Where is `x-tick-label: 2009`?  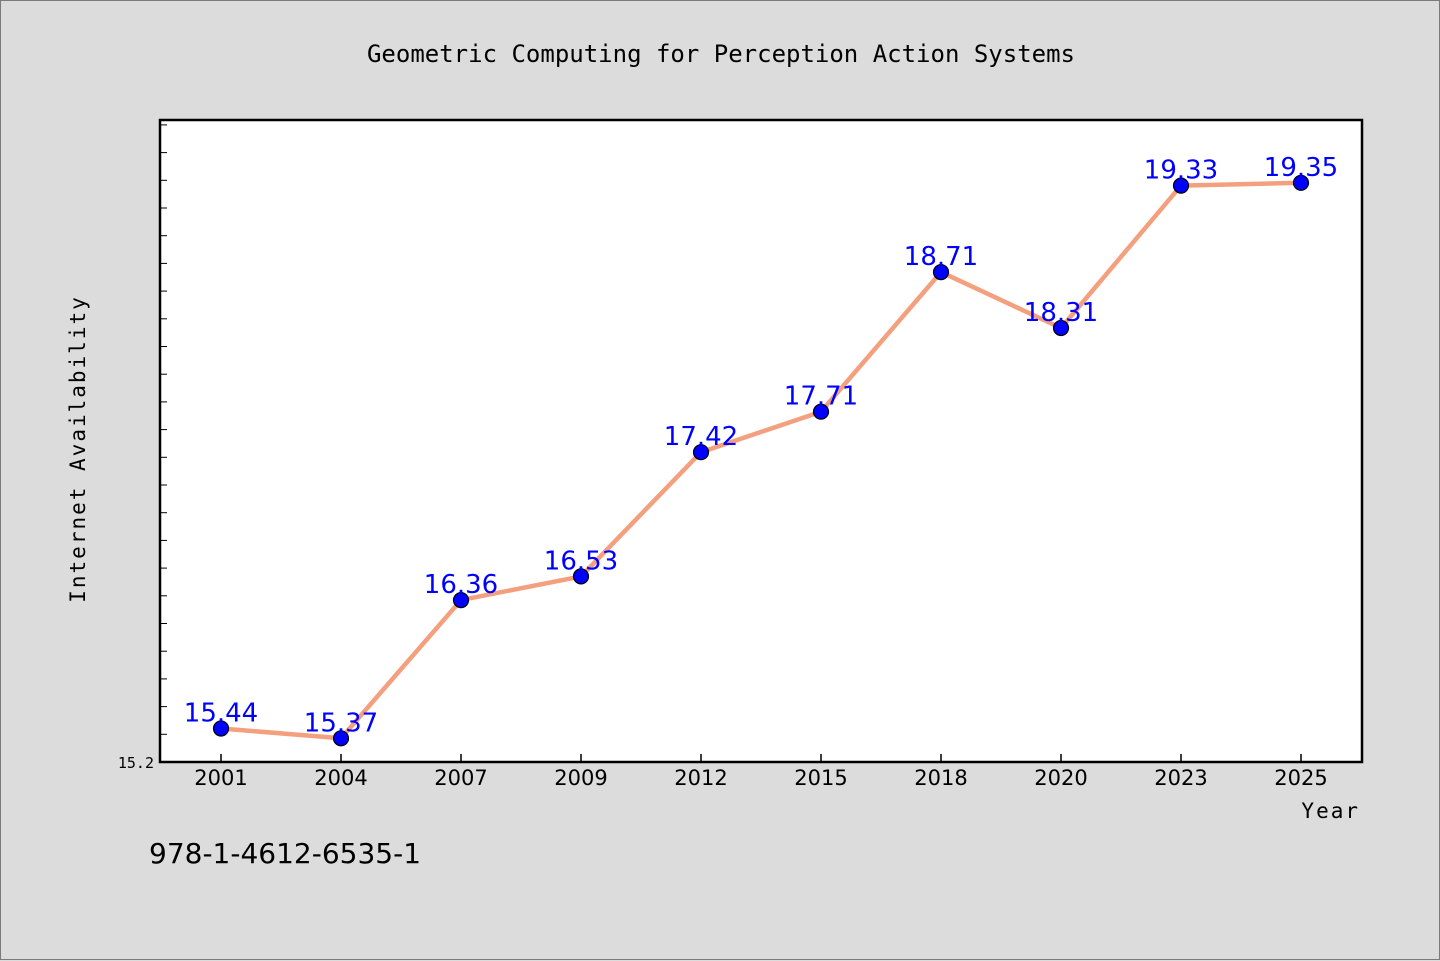 x-tick-label: 2009 is located at coordinates (580, 778).